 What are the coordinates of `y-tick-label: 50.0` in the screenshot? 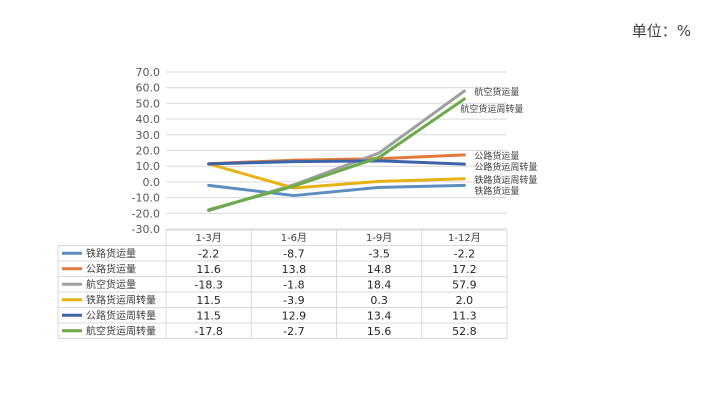 It's located at (148, 103).